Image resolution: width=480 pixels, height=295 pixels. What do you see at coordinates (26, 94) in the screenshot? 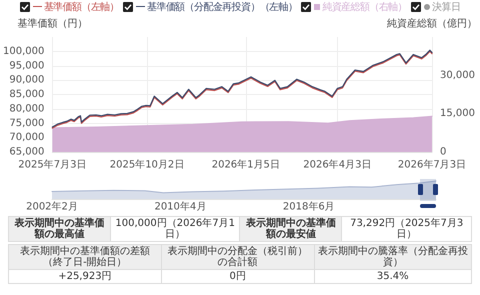
I see `y-tick-label: 85,000` at bounding box center [26, 94].